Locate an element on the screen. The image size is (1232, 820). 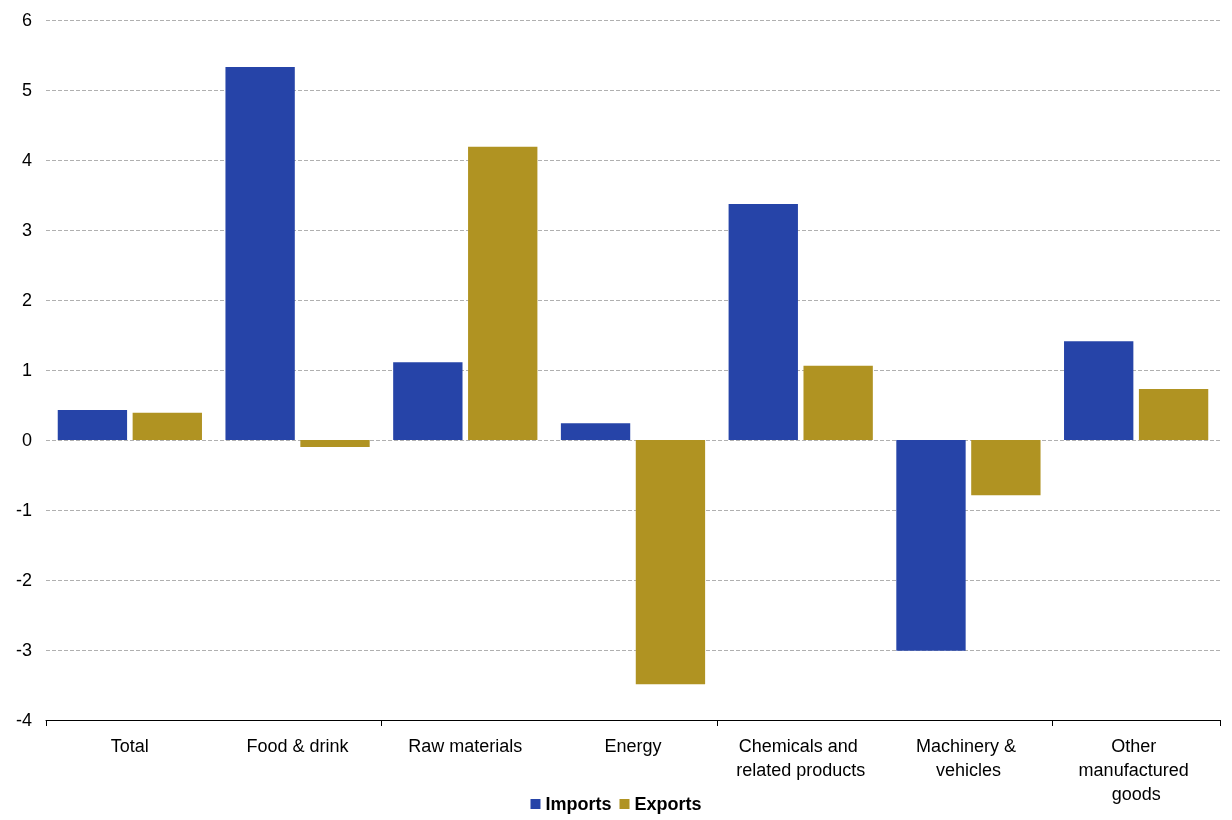
y-tick-label: 3 is located at coordinates (26, 230).